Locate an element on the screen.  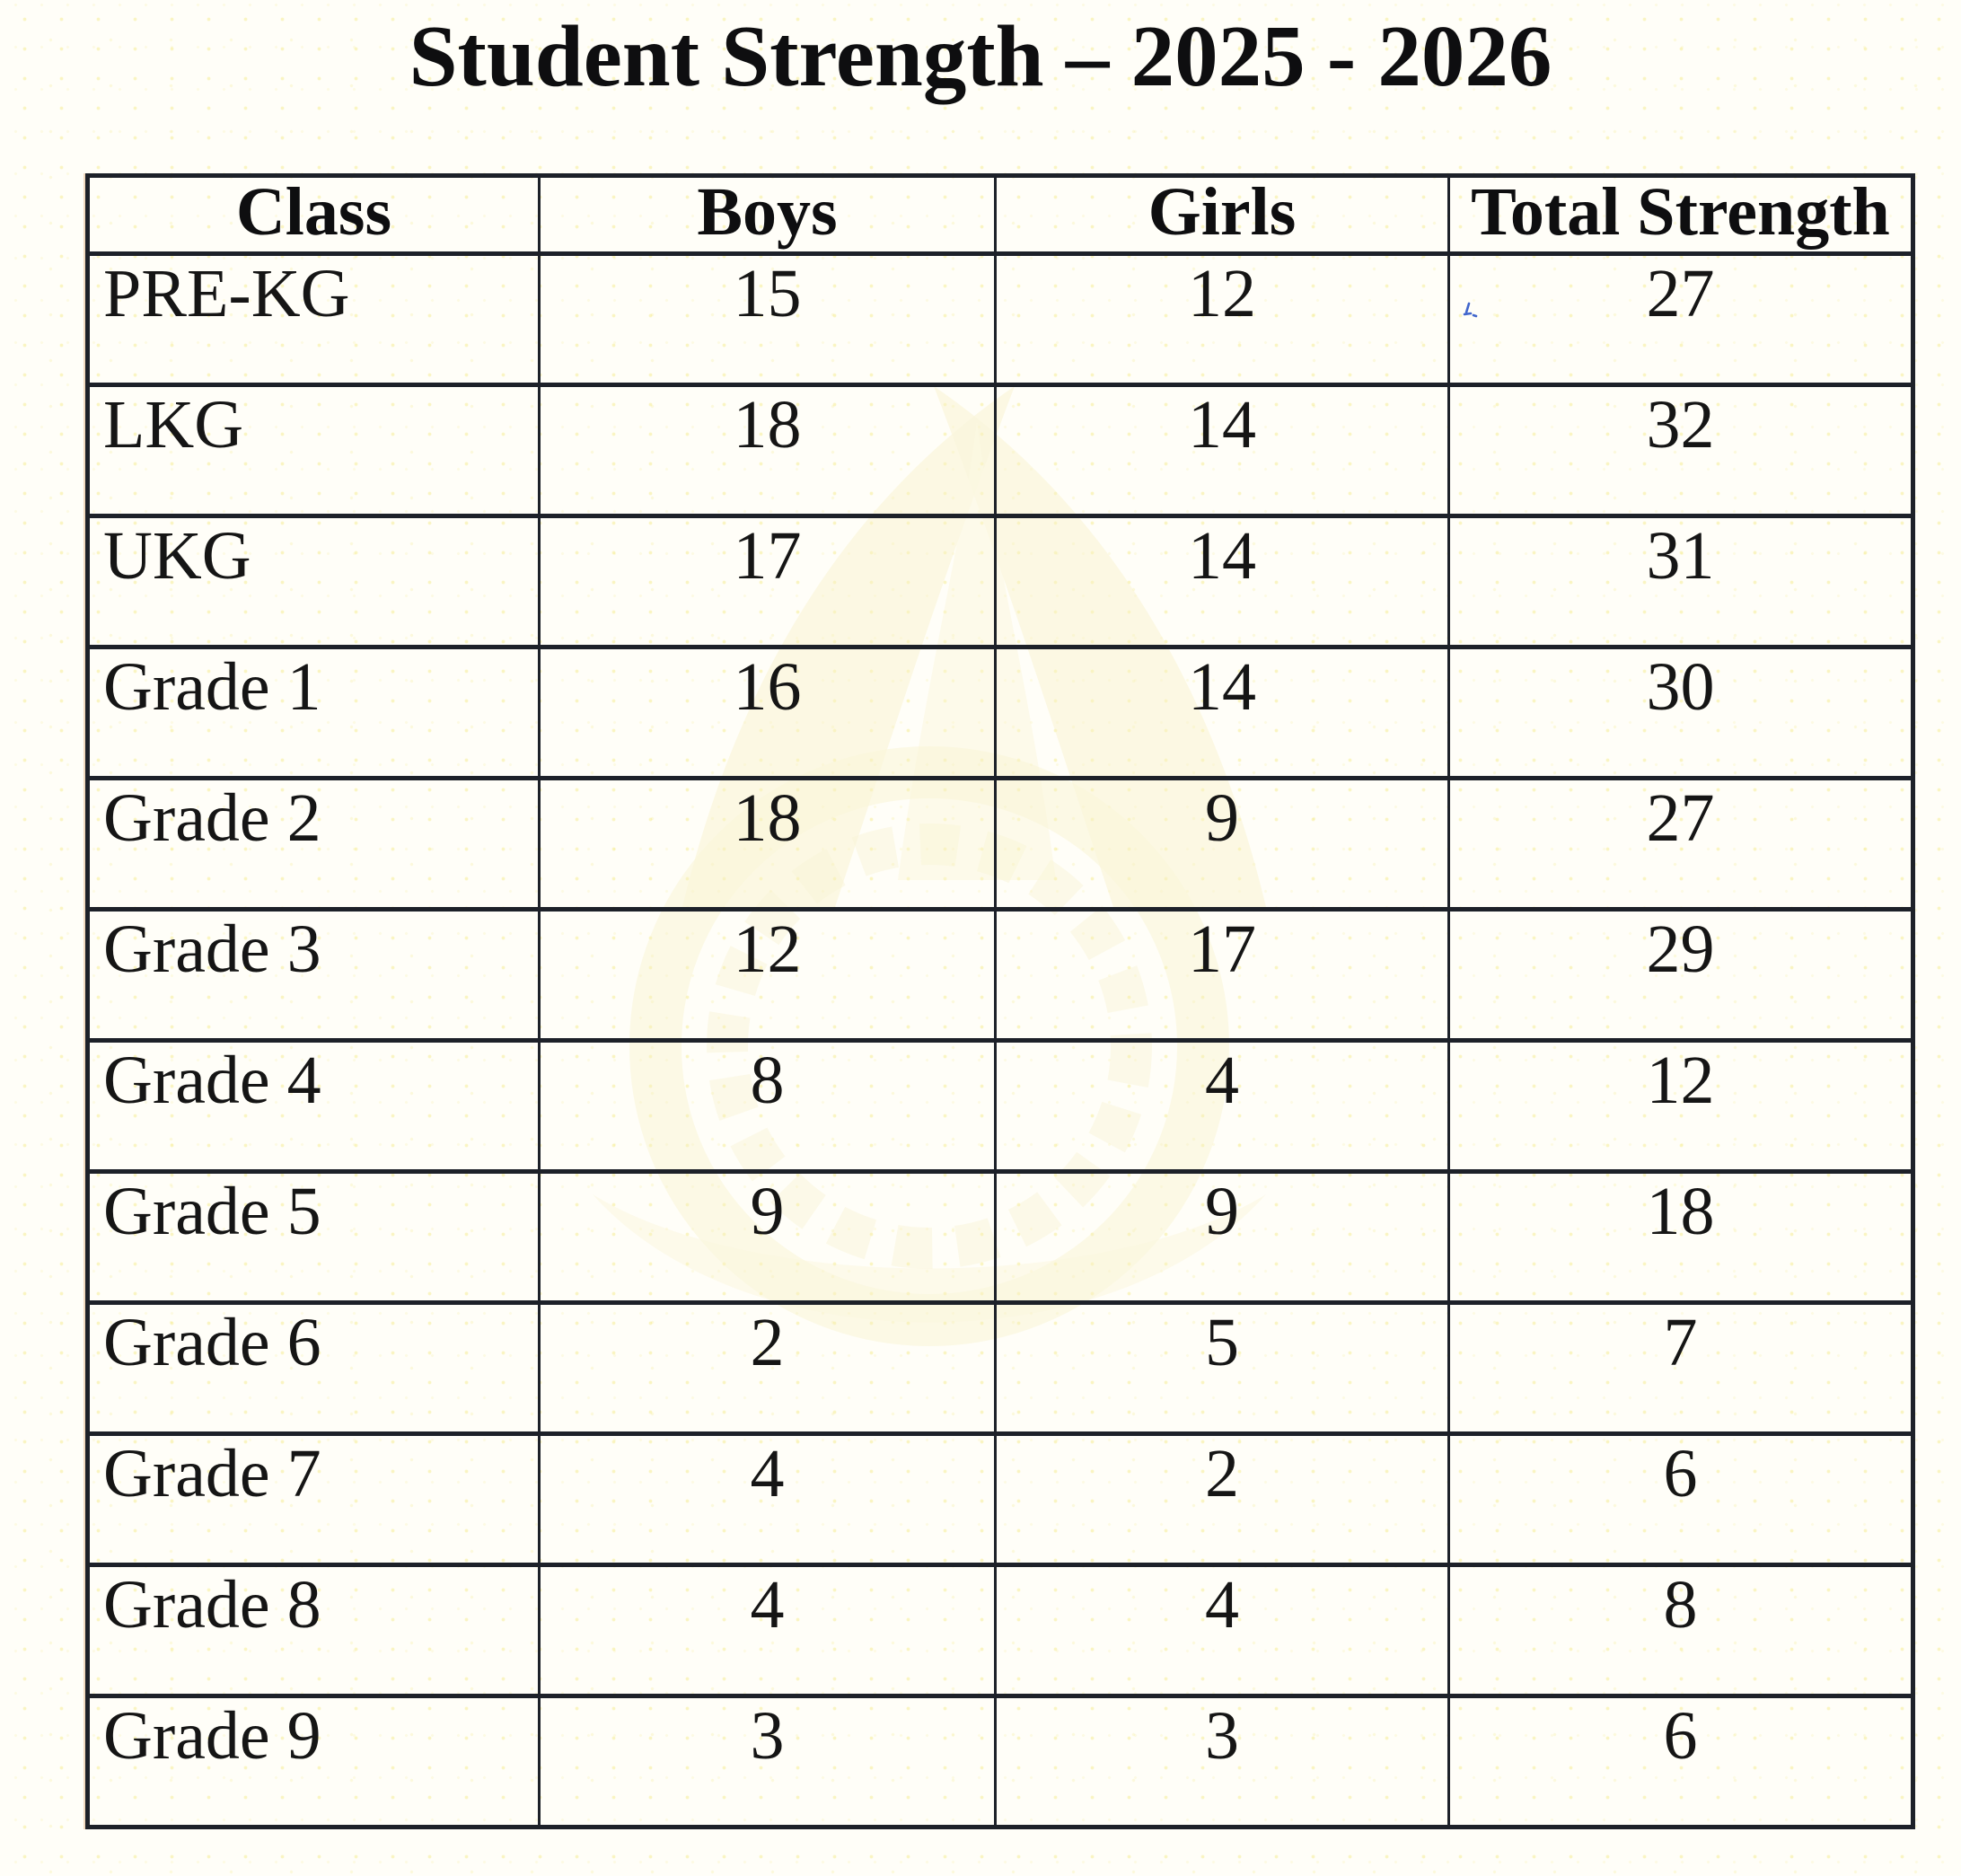
header-class: Class is located at coordinates (314, 214).